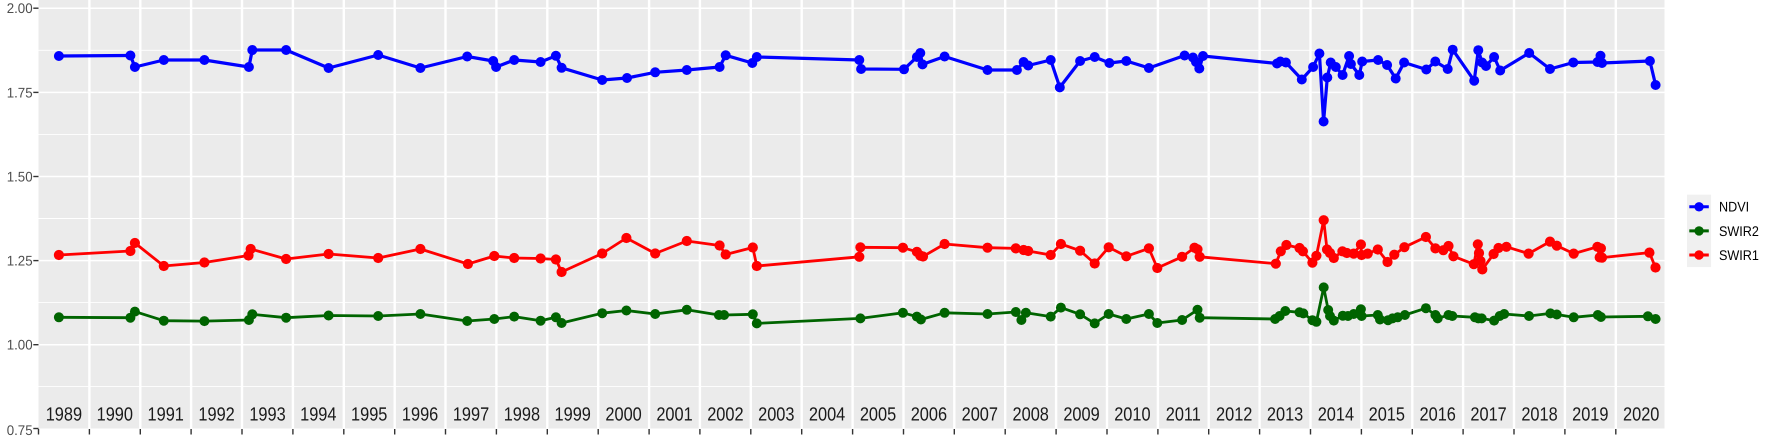 This screenshot has width=1773, height=442. I want to click on svg-text: 1.75, so click(20, 92).